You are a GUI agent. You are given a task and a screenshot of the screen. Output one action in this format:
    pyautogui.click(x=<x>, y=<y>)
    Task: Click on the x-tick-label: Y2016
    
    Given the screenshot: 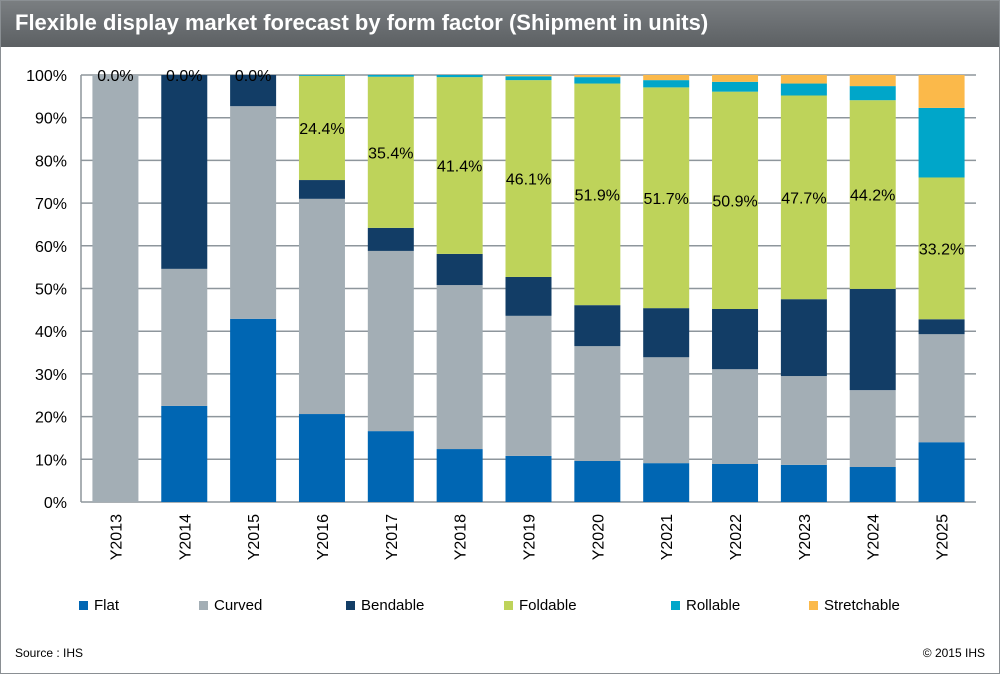 What is the action you would take?
    pyautogui.click(x=323, y=537)
    